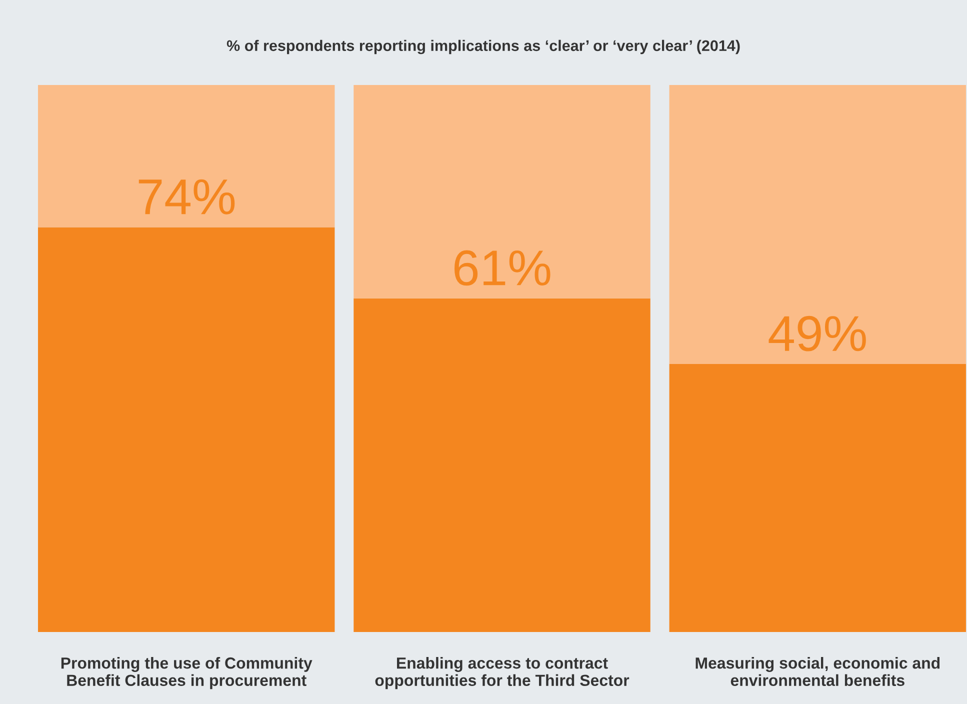 This screenshot has height=704, width=967. What do you see at coordinates (817, 334) in the screenshot?
I see `data-label: 49%` at bounding box center [817, 334].